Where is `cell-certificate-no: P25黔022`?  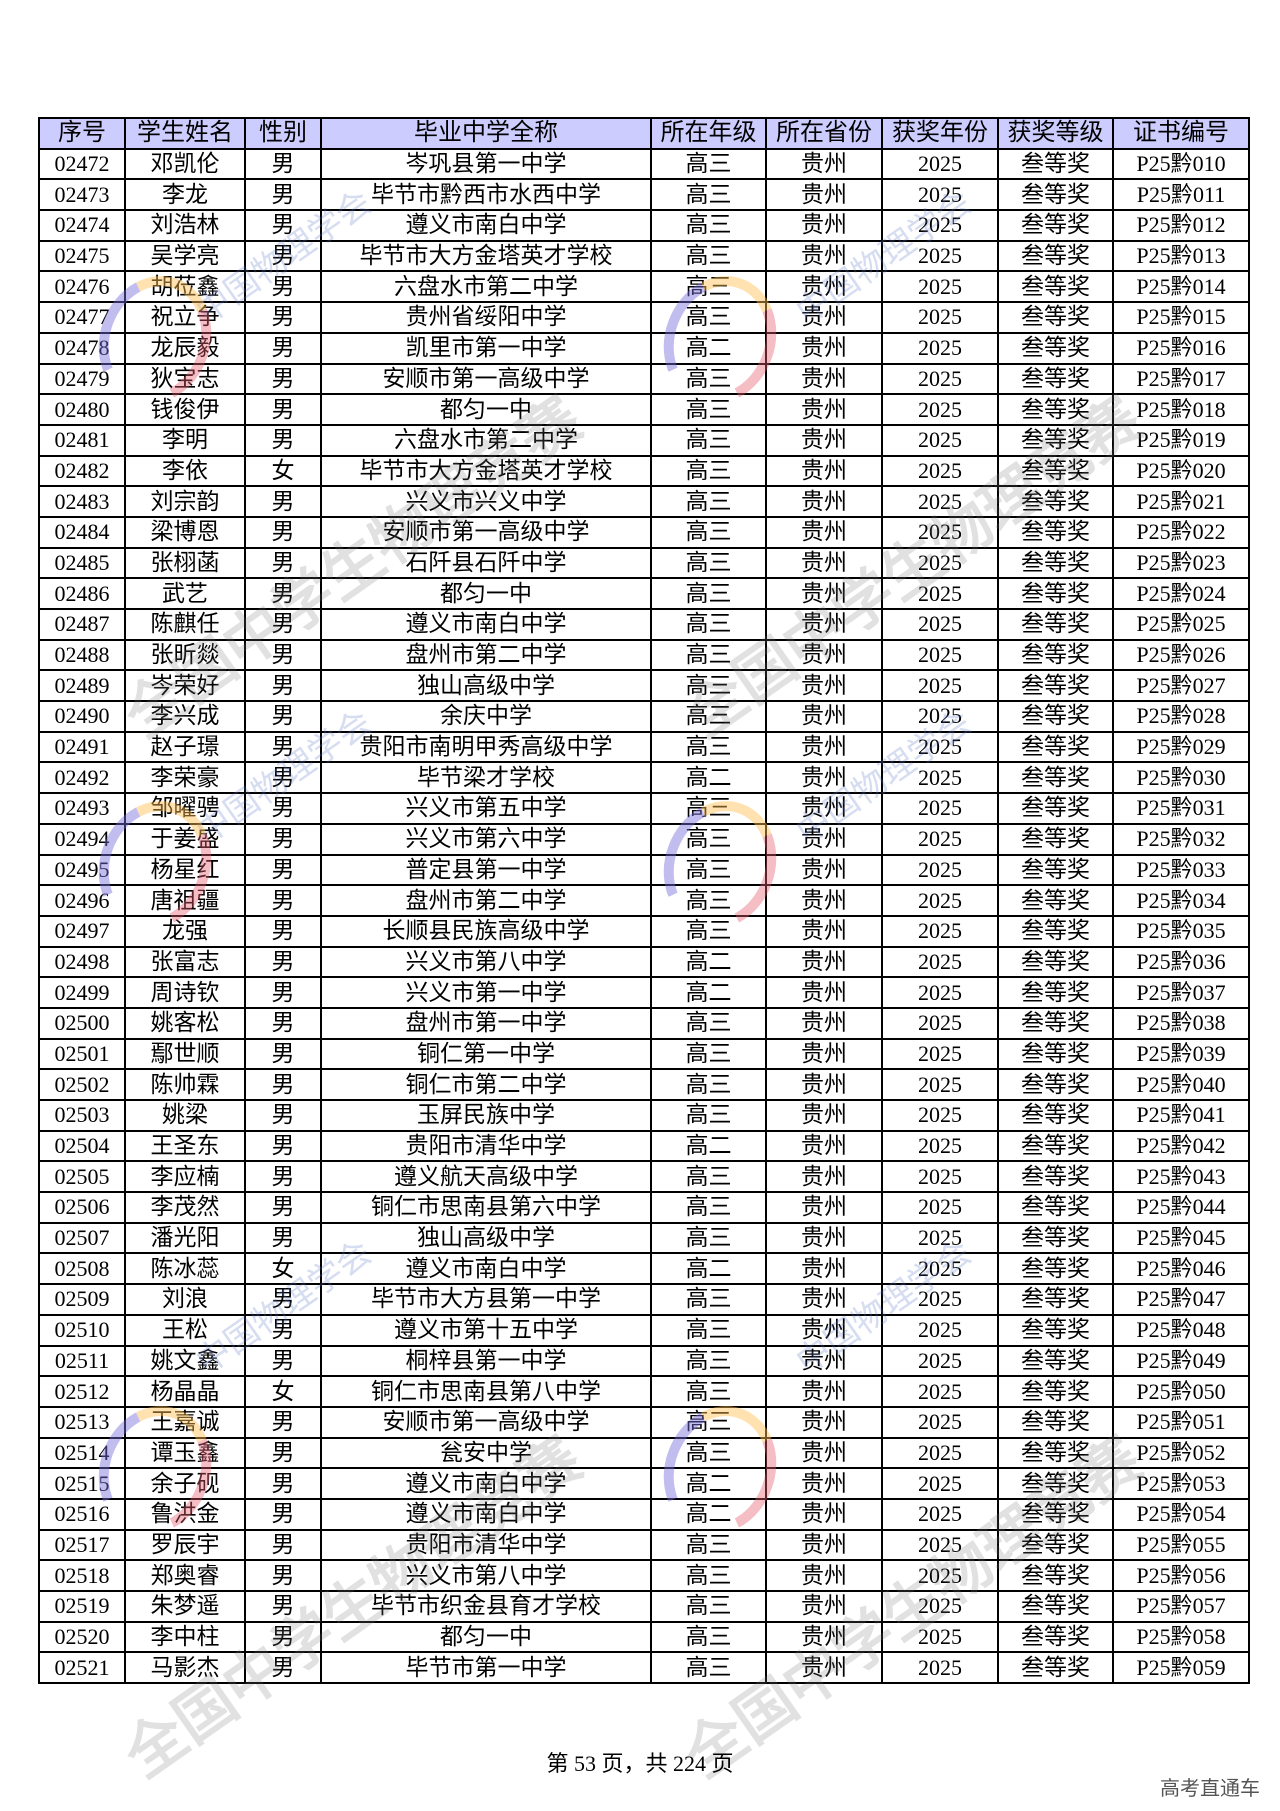
cell-certificate-no: P25黔022 is located at coordinates (1181, 532).